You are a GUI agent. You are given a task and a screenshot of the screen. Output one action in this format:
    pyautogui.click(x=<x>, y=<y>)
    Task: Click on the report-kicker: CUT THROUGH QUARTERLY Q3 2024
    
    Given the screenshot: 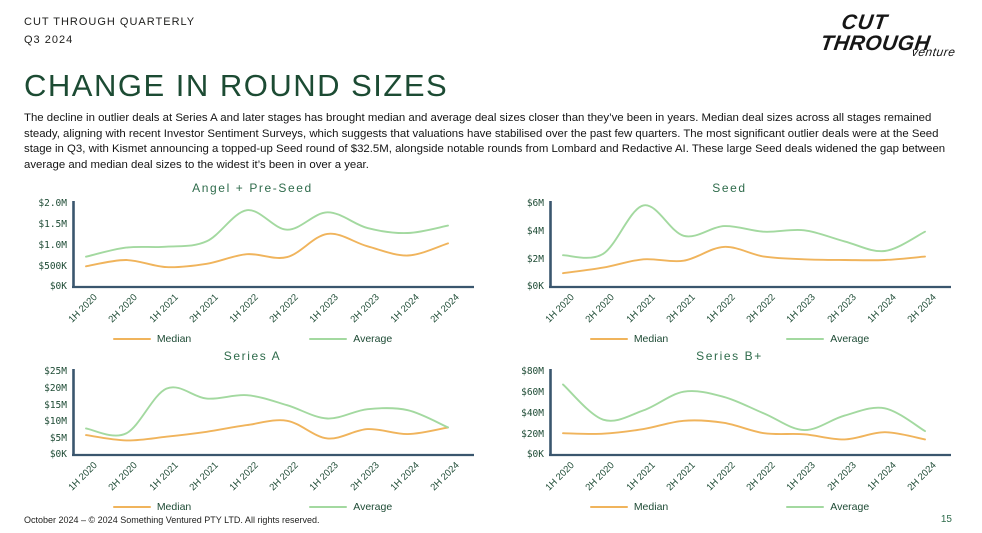 What is the action you would take?
    pyautogui.click(x=109, y=31)
    